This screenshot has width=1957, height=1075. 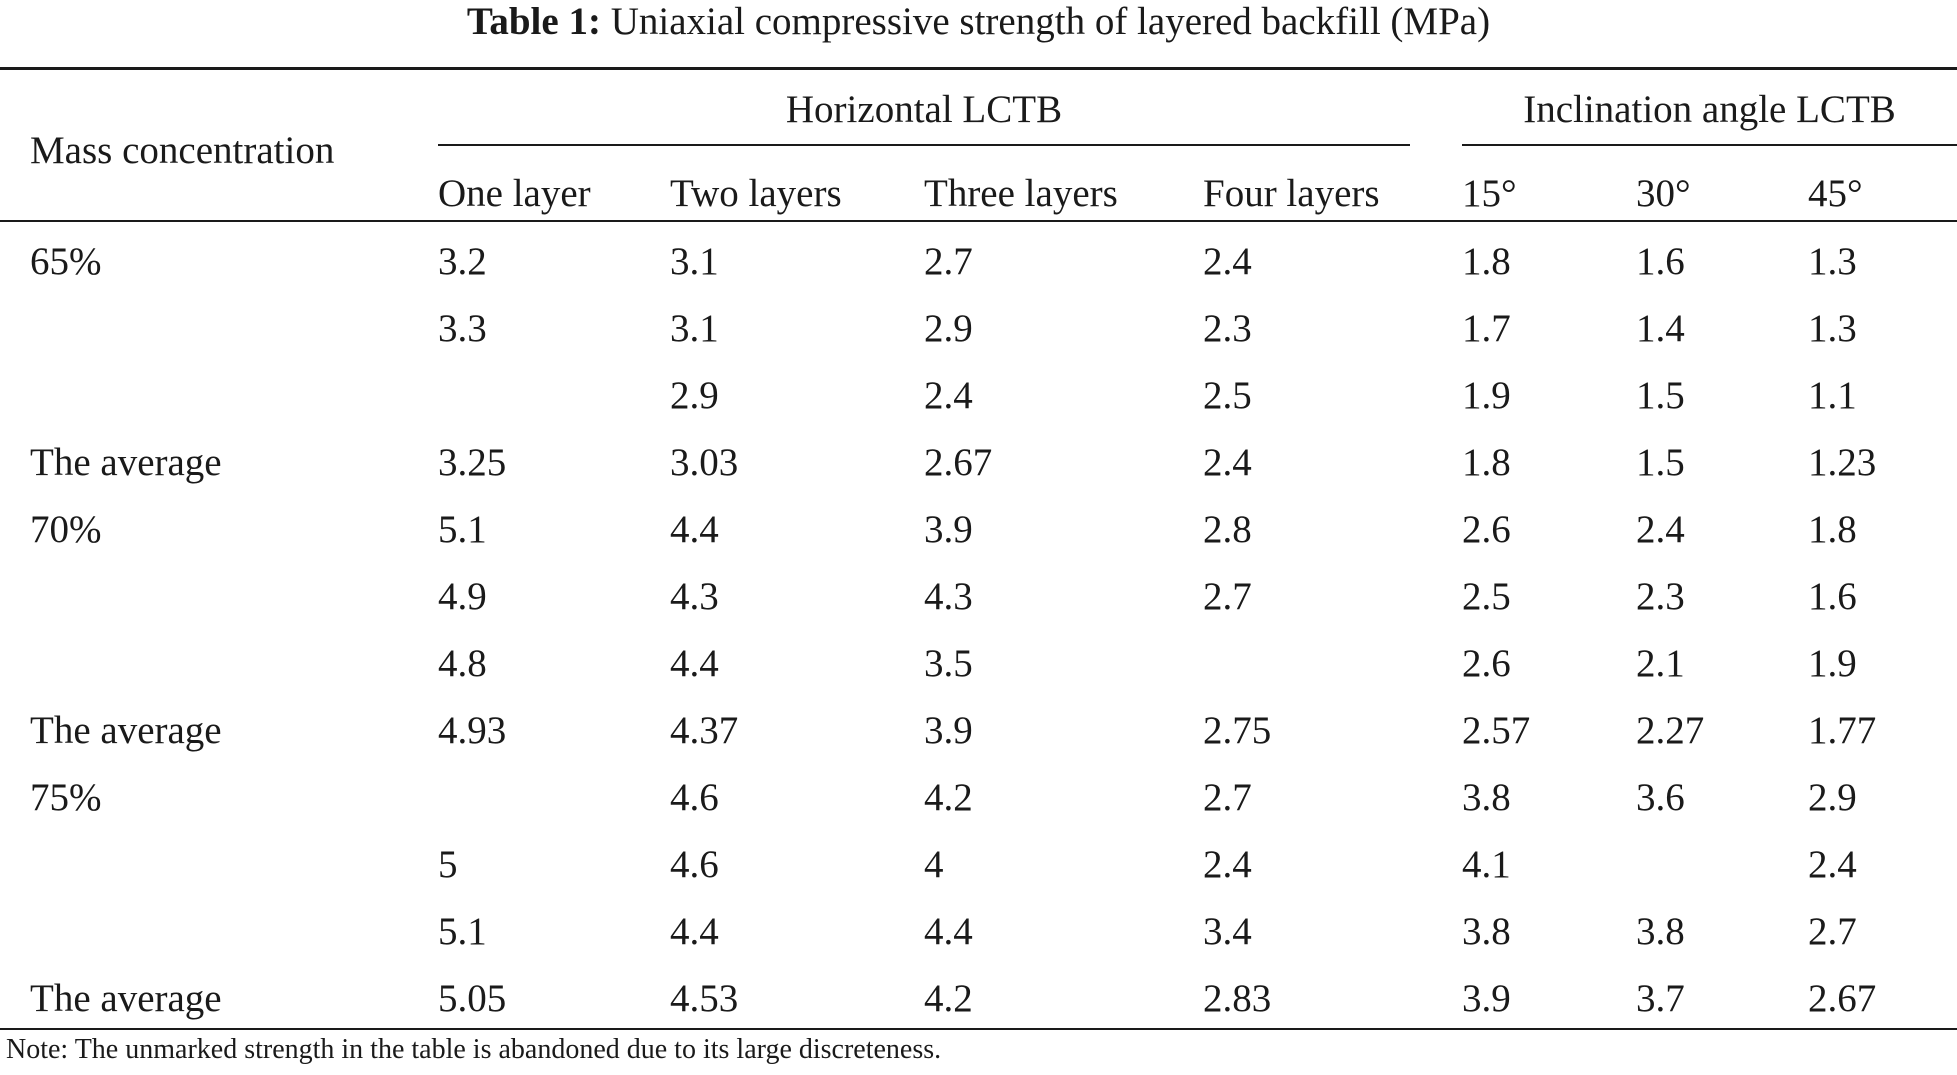 What do you see at coordinates (1660, 797) in the screenshot?
I see `table-cell: 3.6` at bounding box center [1660, 797].